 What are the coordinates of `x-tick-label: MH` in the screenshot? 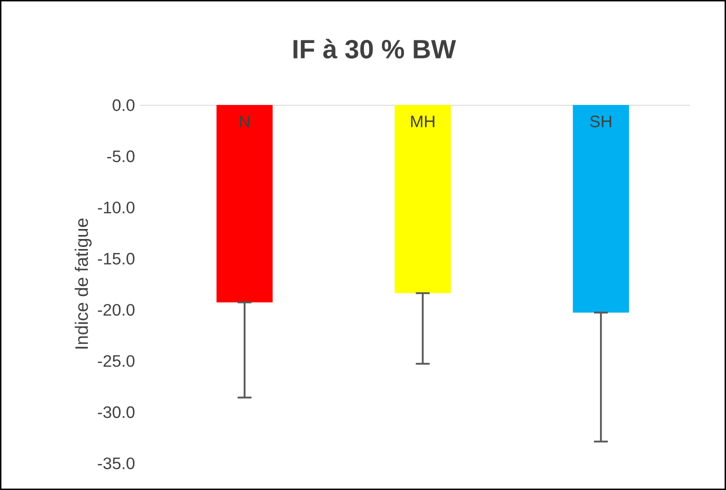 It's located at (422, 122).